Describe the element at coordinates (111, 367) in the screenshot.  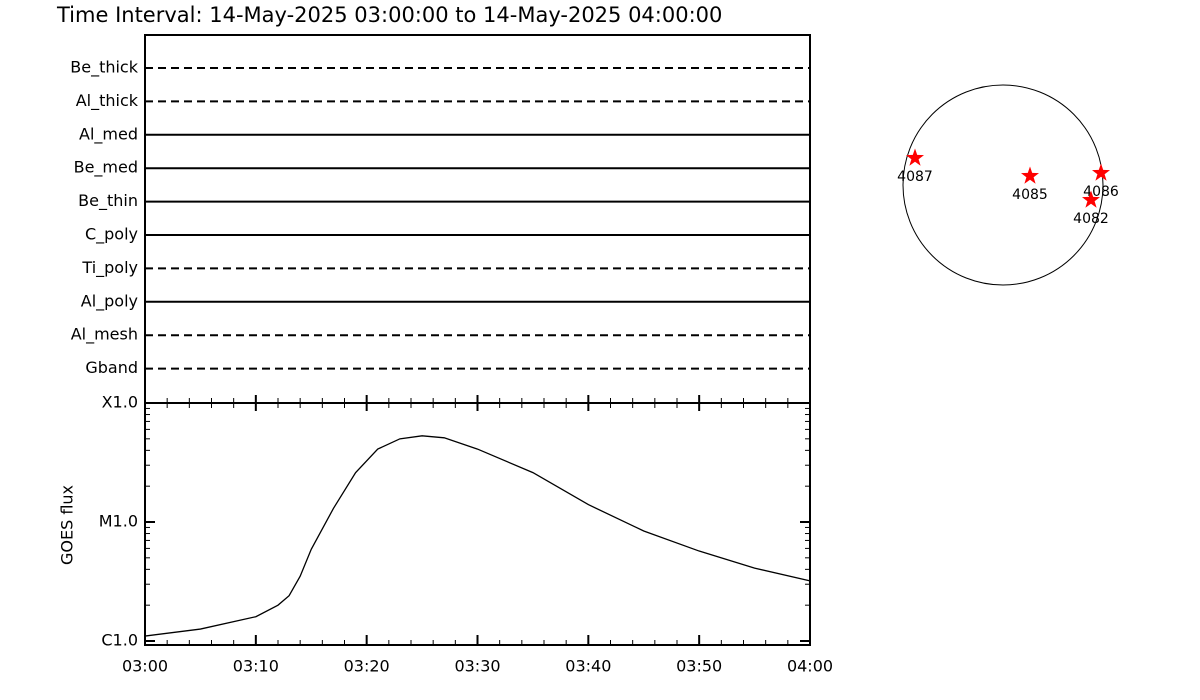
I see `filter-label: Gband` at that location.